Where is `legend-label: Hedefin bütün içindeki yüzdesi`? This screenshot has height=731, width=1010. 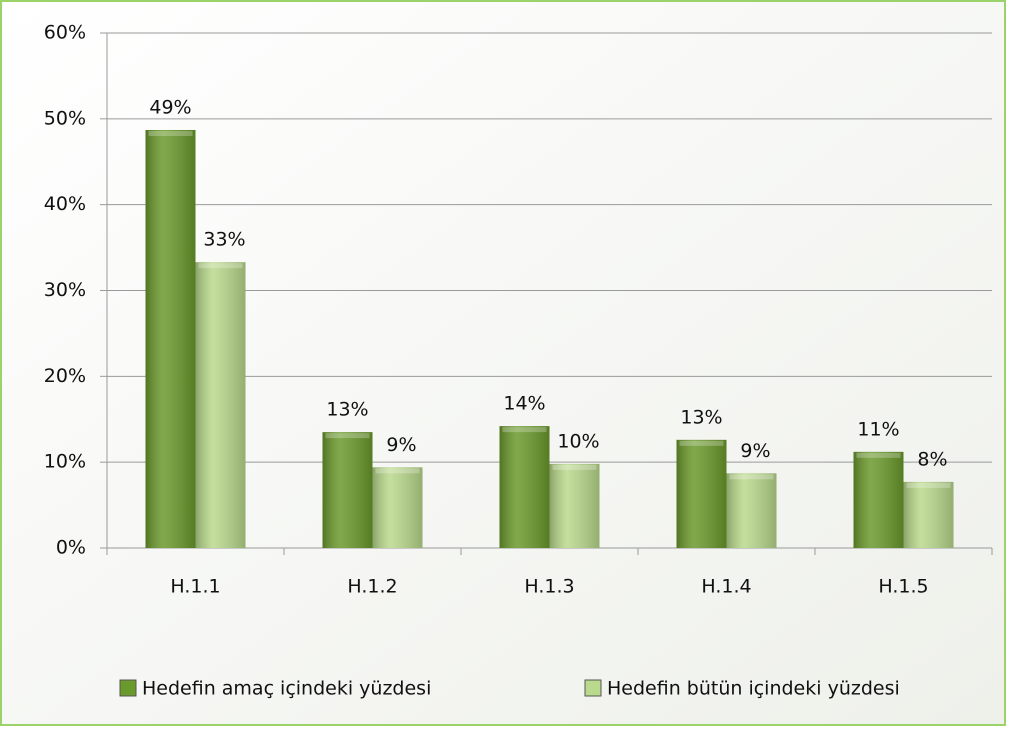 legend-label: Hedefin bütün içindeki yüzdesi is located at coordinates (753, 689).